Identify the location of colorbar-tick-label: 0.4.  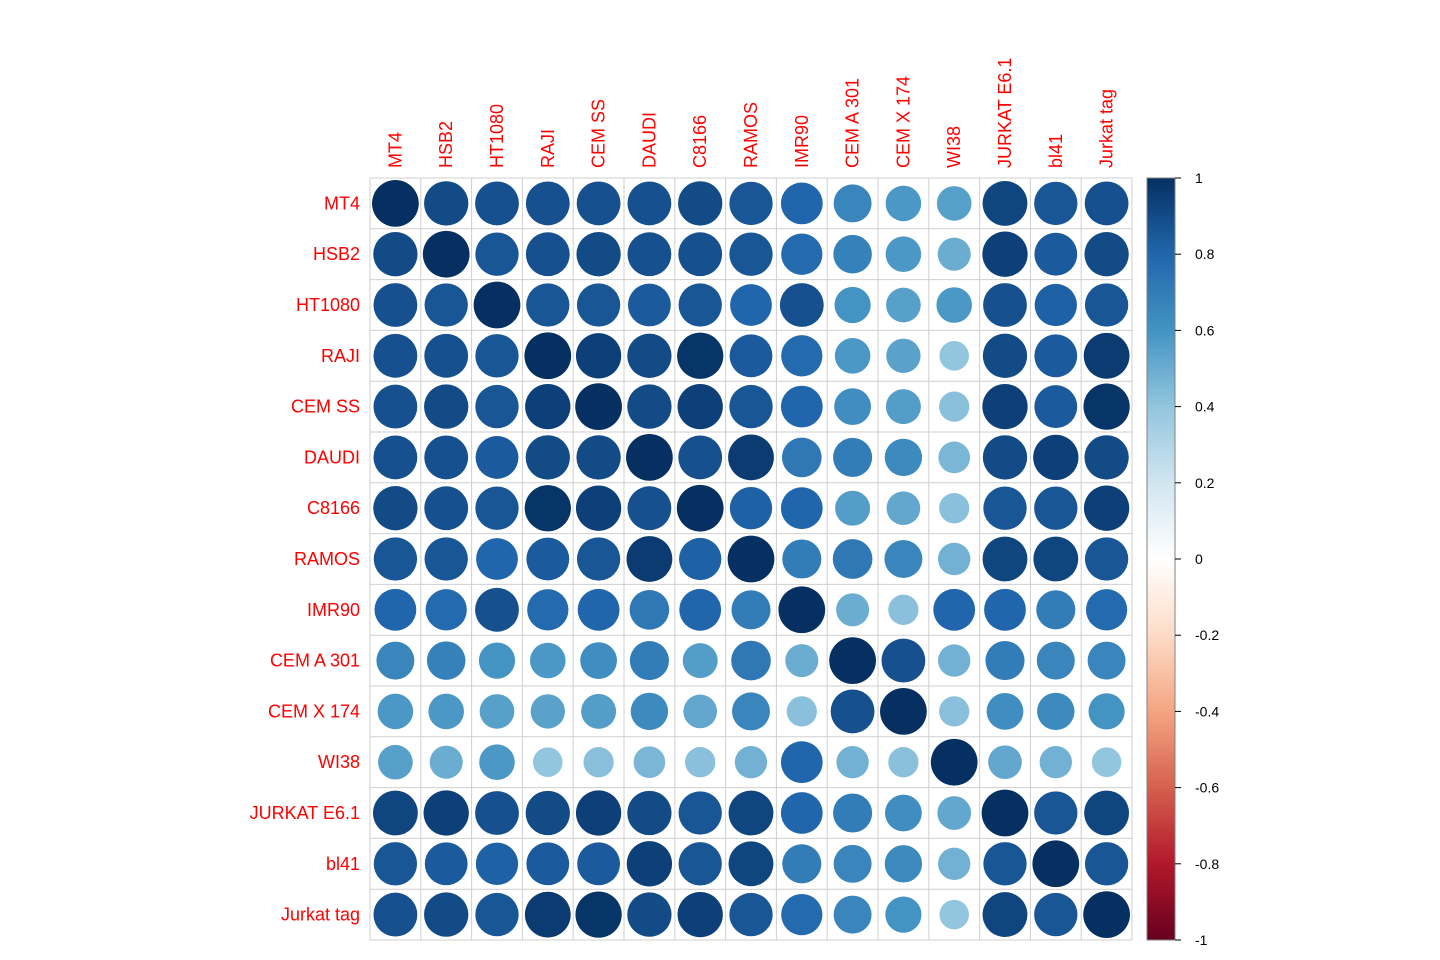
(1205, 407).